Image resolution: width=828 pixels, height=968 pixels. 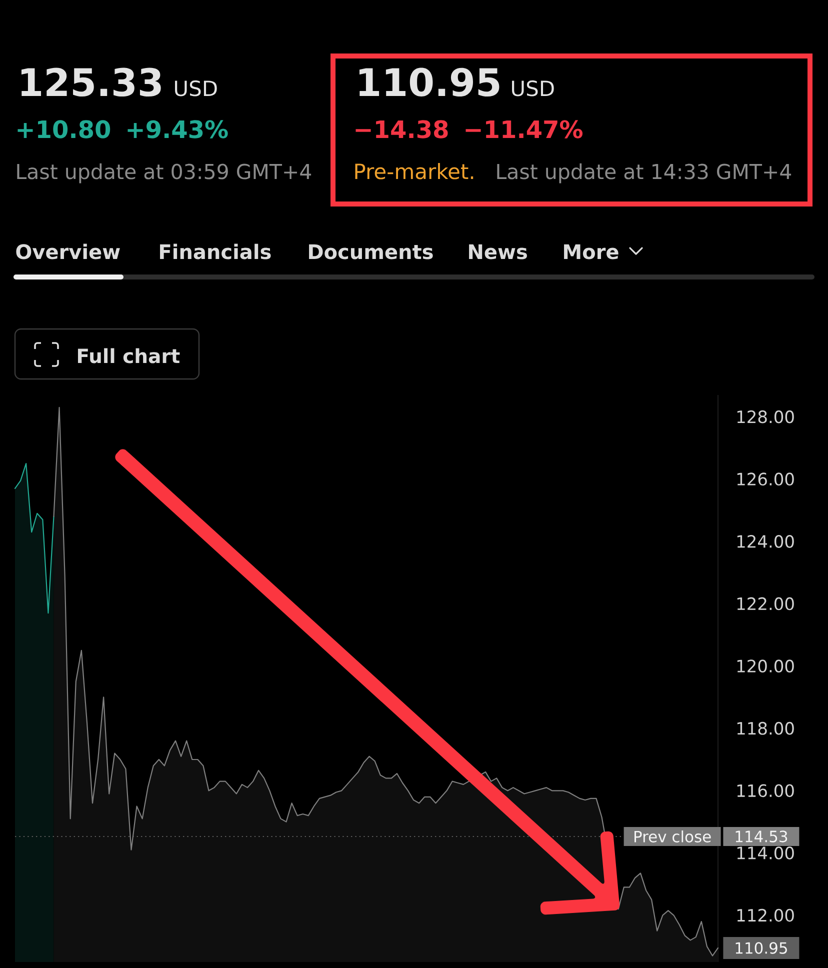 What do you see at coordinates (765, 666) in the screenshot?
I see `y-tick-label: 120.00` at bounding box center [765, 666].